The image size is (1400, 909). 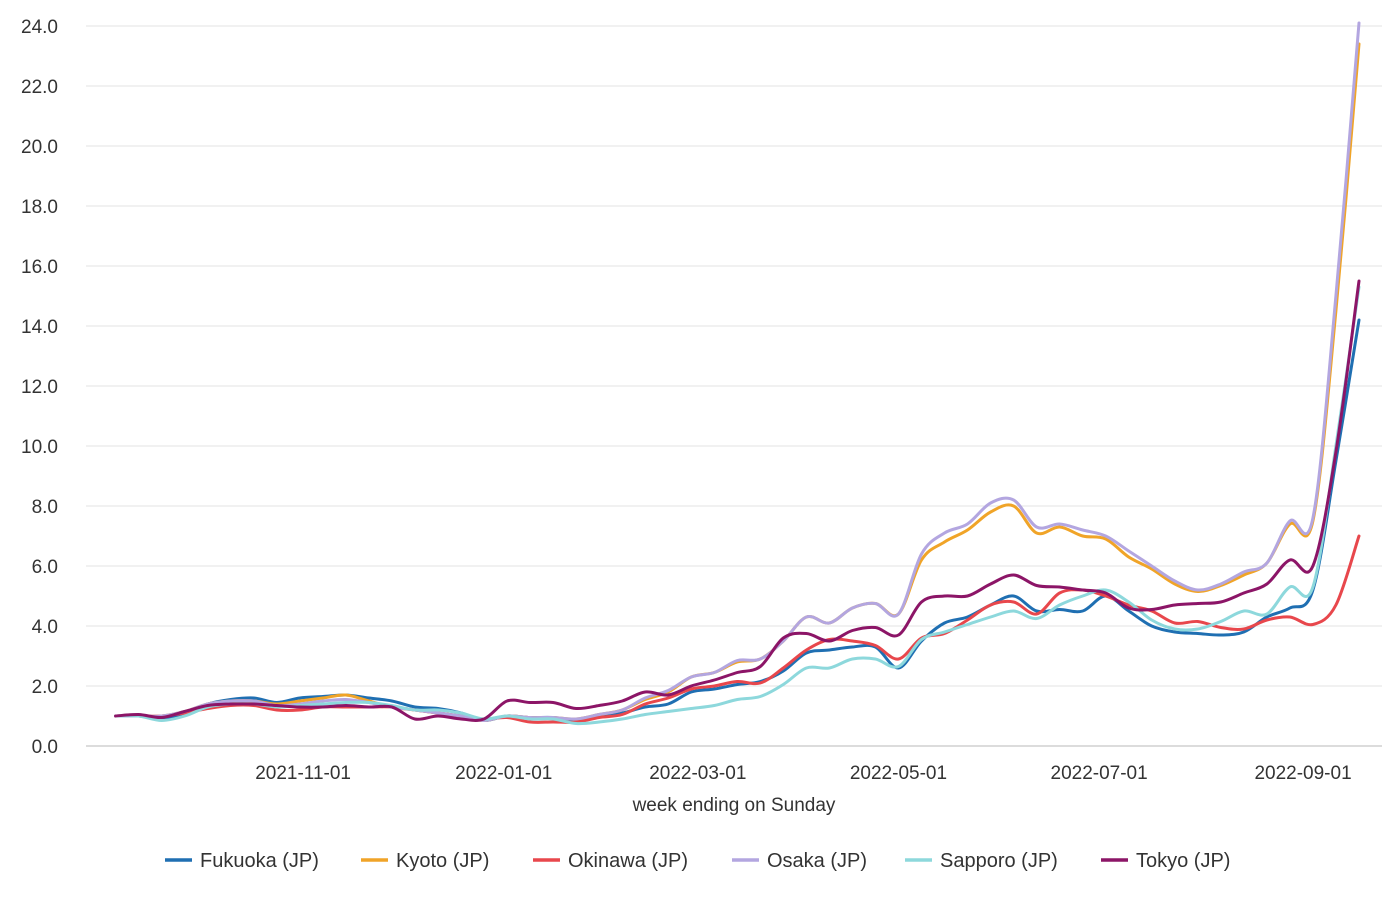 What do you see at coordinates (259, 861) in the screenshot?
I see `legend-label: Fukuoka (JP)` at bounding box center [259, 861].